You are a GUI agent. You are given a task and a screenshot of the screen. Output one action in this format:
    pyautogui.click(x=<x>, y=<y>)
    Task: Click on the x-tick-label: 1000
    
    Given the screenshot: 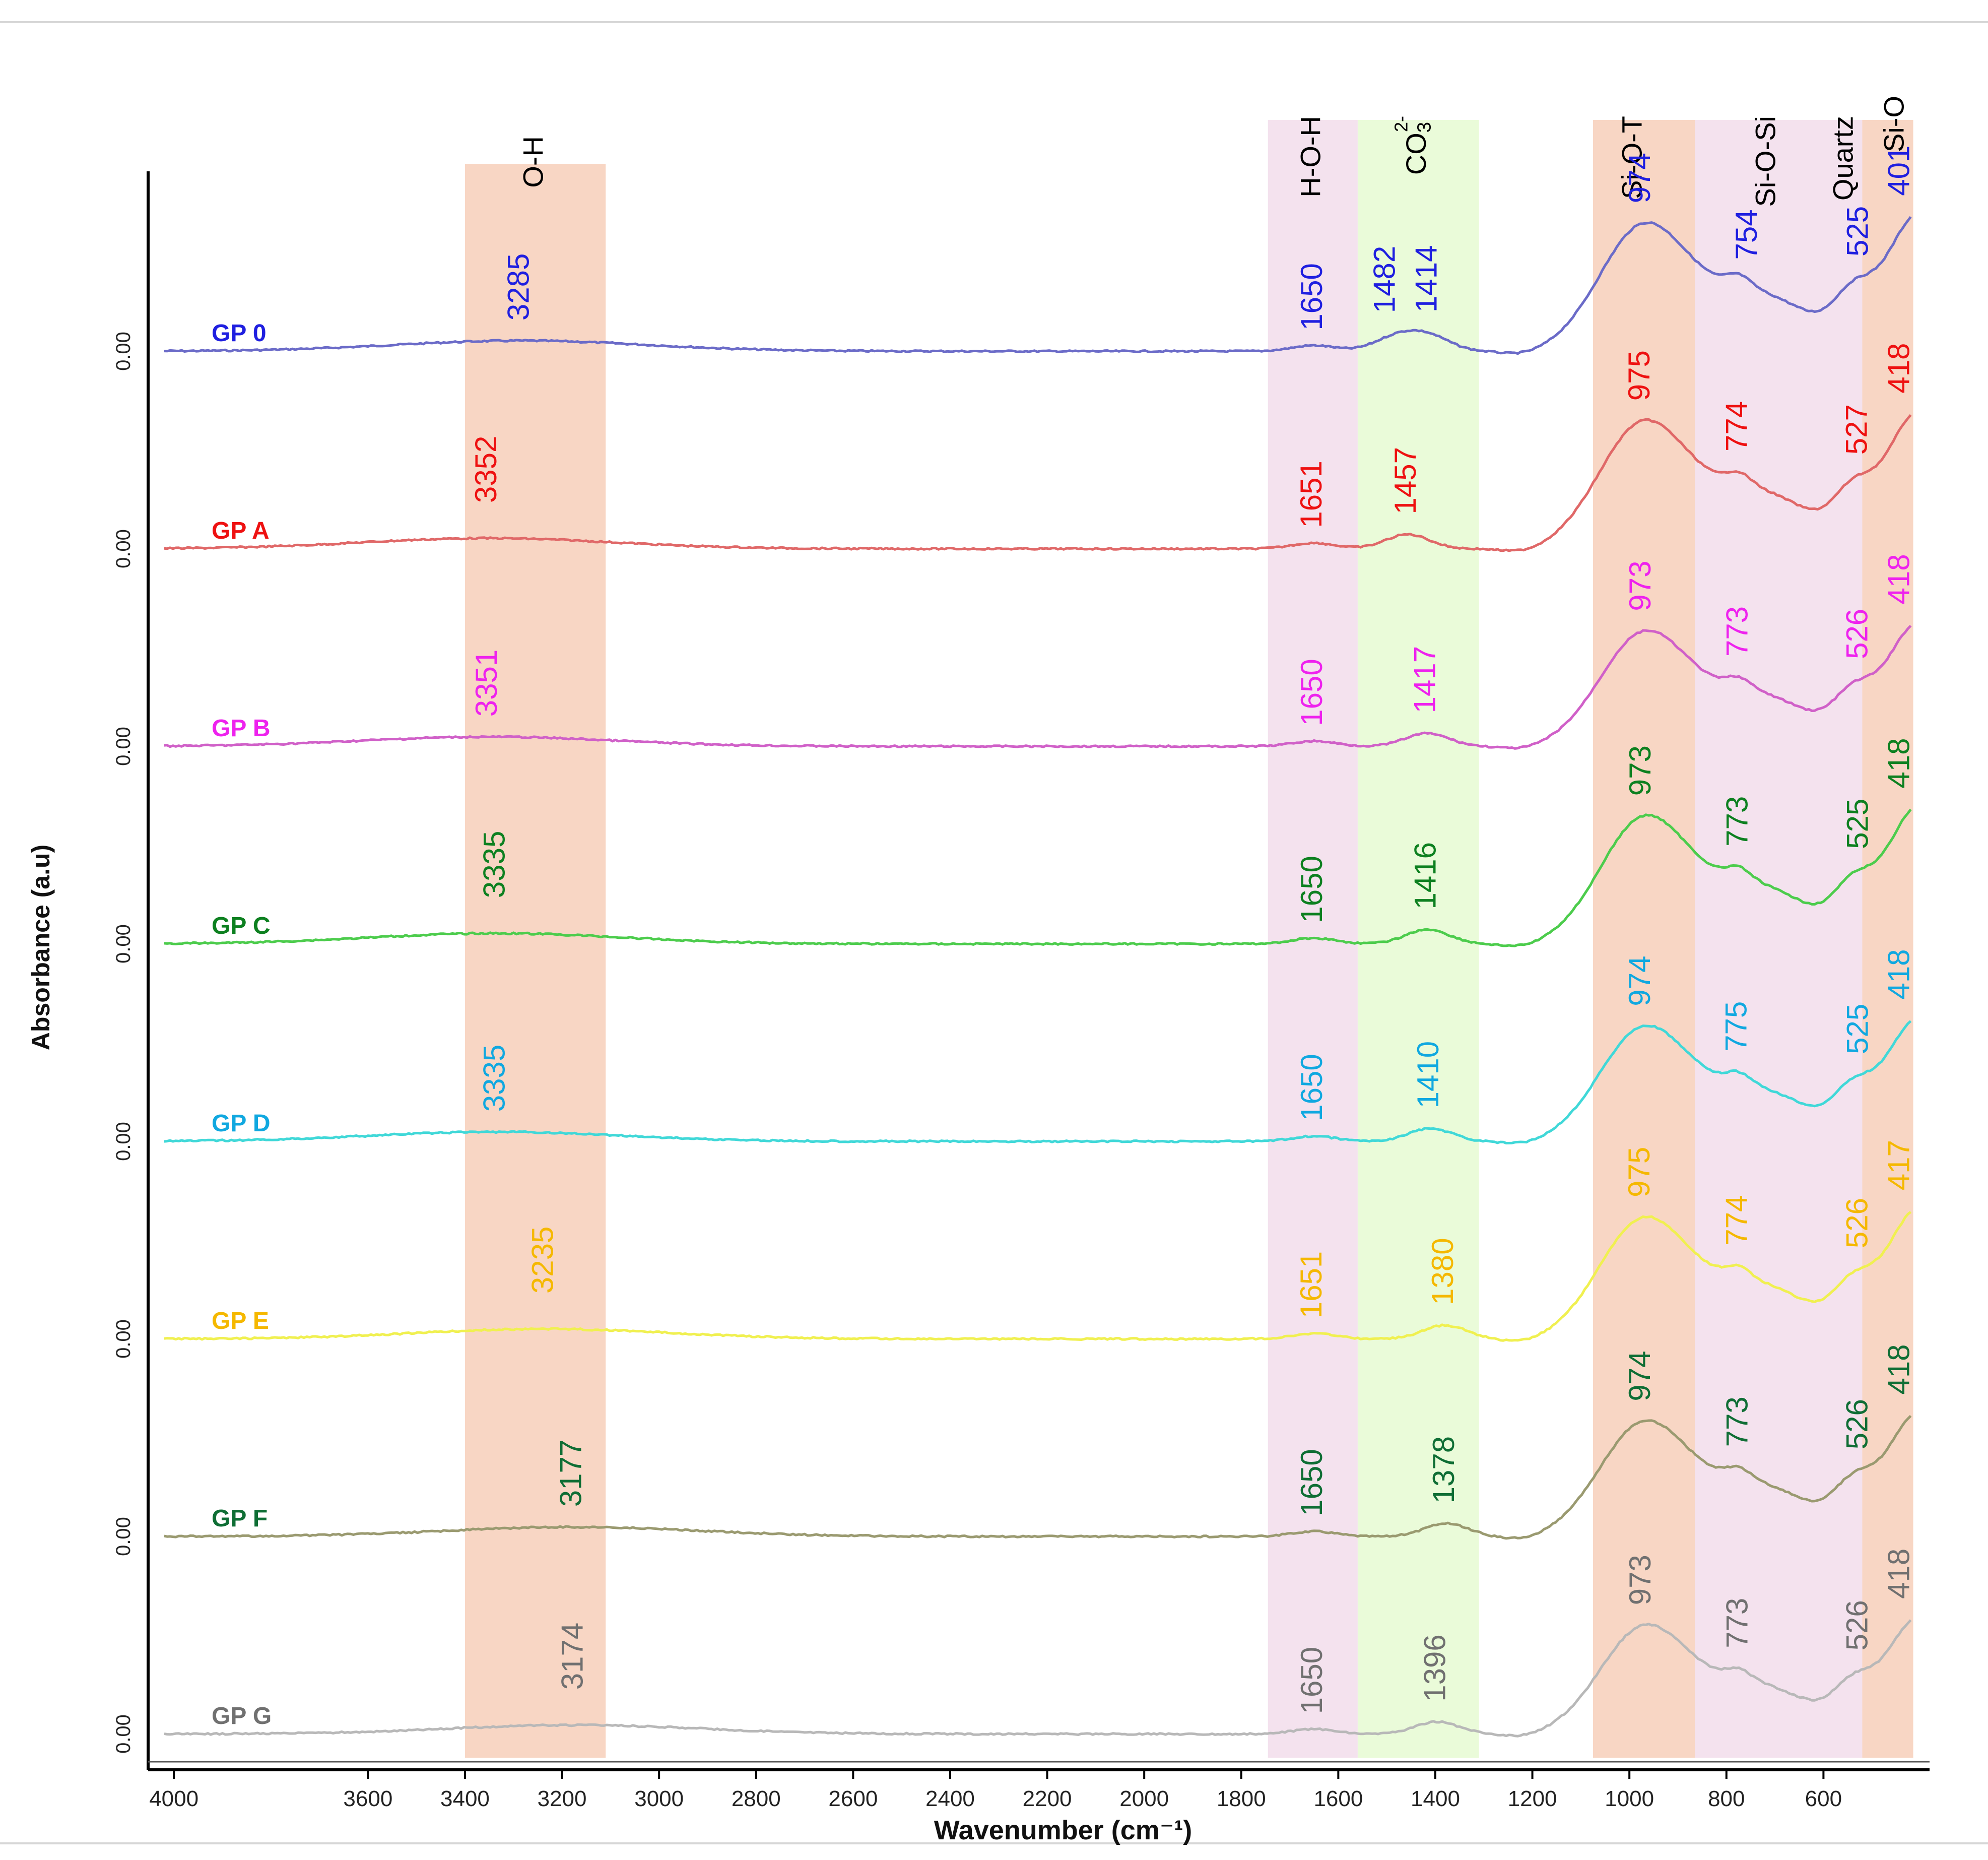 What is the action you would take?
    pyautogui.click(x=1629, y=1798)
    